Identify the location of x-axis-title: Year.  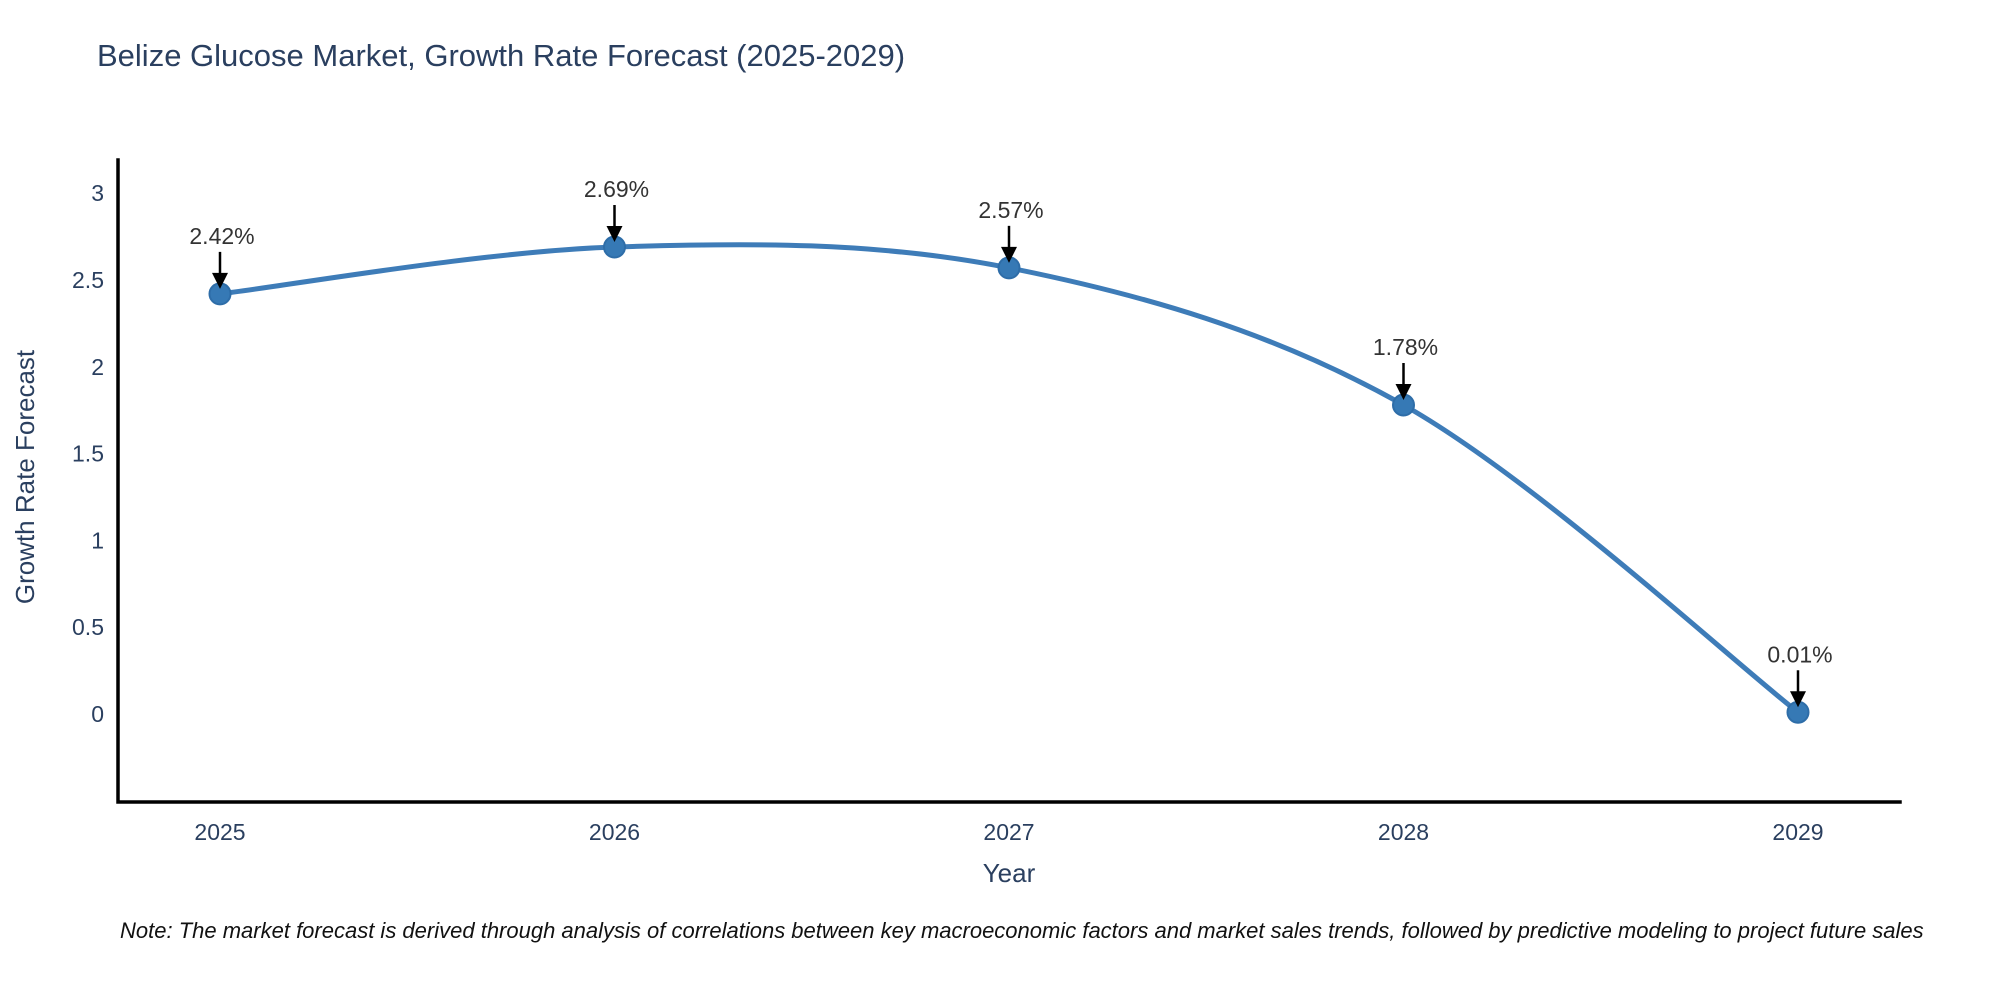
(1009, 873).